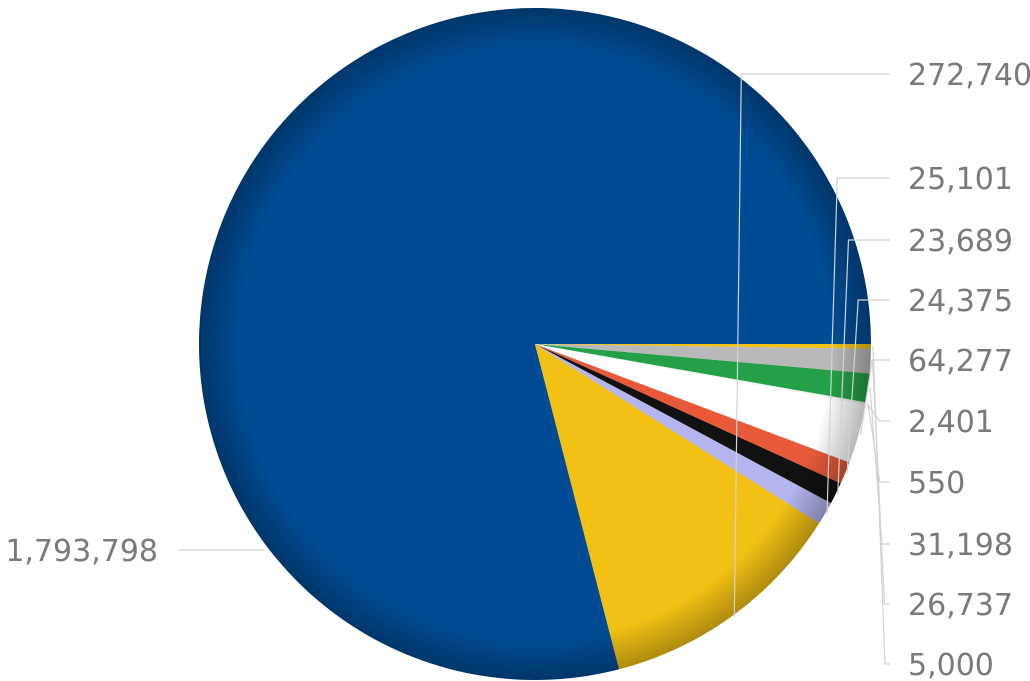 The height and width of the screenshot is (681, 1030). What do you see at coordinates (960, 605) in the screenshot?
I see `data-label-9: 26,737` at bounding box center [960, 605].